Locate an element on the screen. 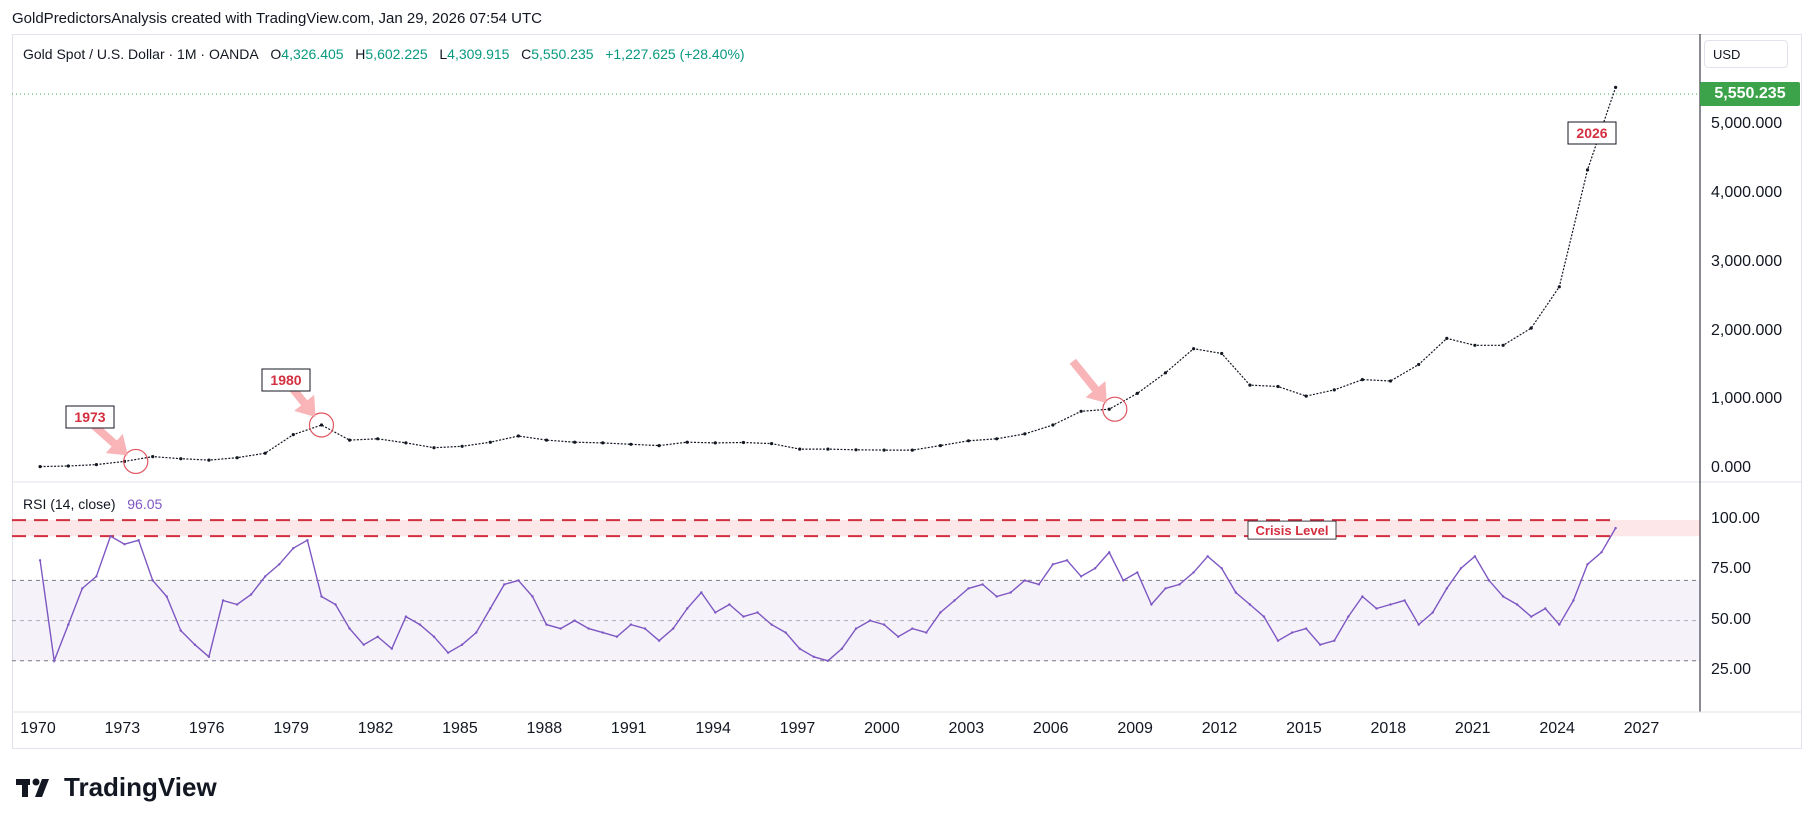  label-2026-box is located at coordinates (1592, 133).